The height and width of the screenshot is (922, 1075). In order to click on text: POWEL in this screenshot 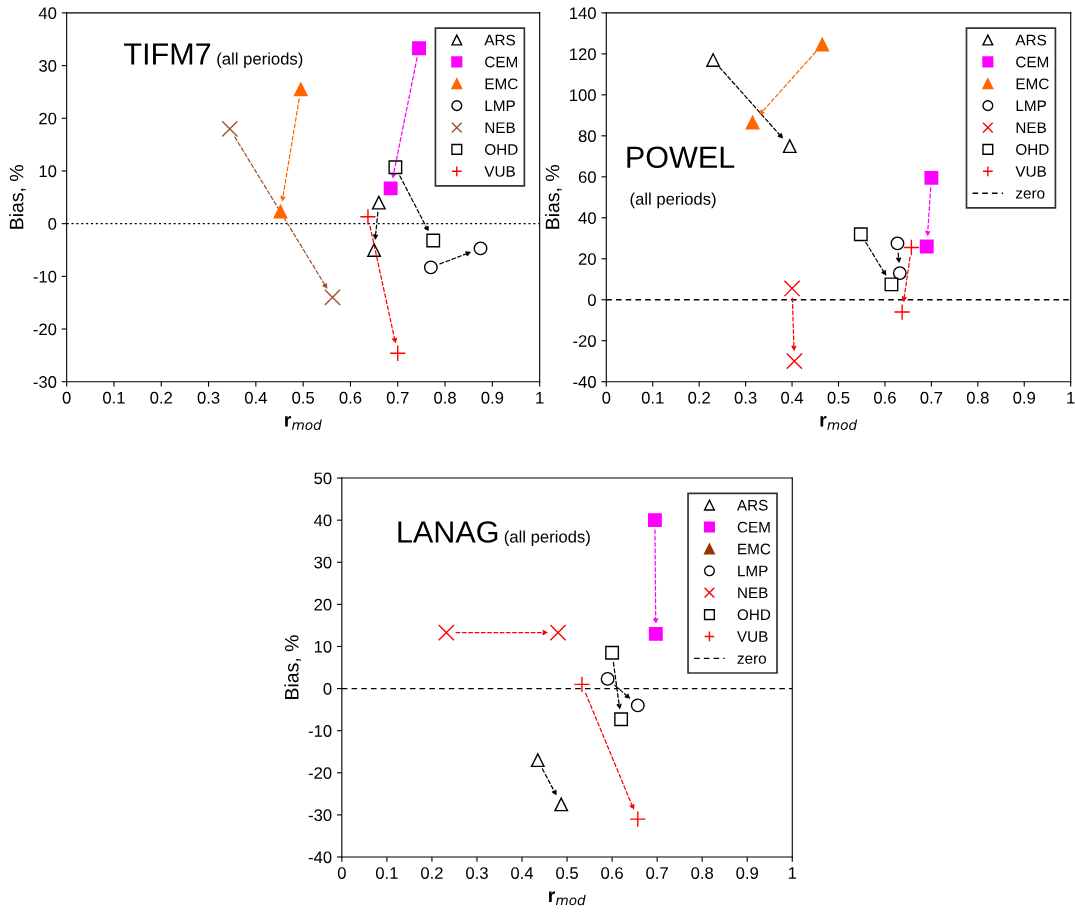, I will do `click(681, 157)`.